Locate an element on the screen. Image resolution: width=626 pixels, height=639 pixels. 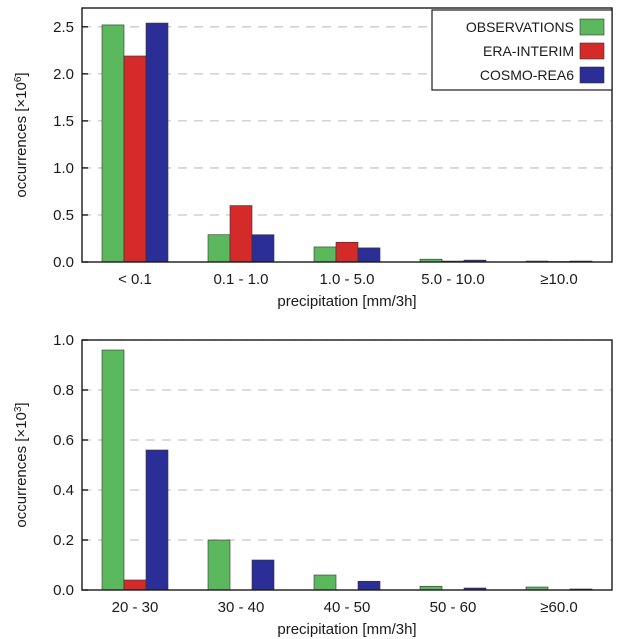
legend: OBSERVATIONS ERA-INTERIM COSMO-REA6 is located at coordinates (522, 50).